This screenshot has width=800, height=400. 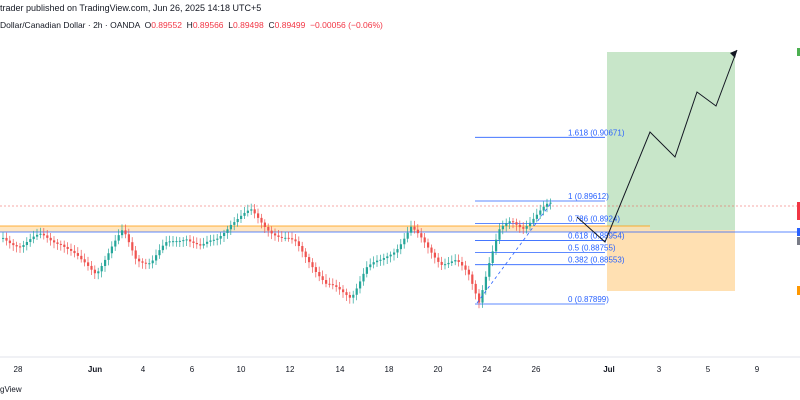 What do you see at coordinates (231, 25) in the screenshot?
I see `low-label: L` at bounding box center [231, 25].